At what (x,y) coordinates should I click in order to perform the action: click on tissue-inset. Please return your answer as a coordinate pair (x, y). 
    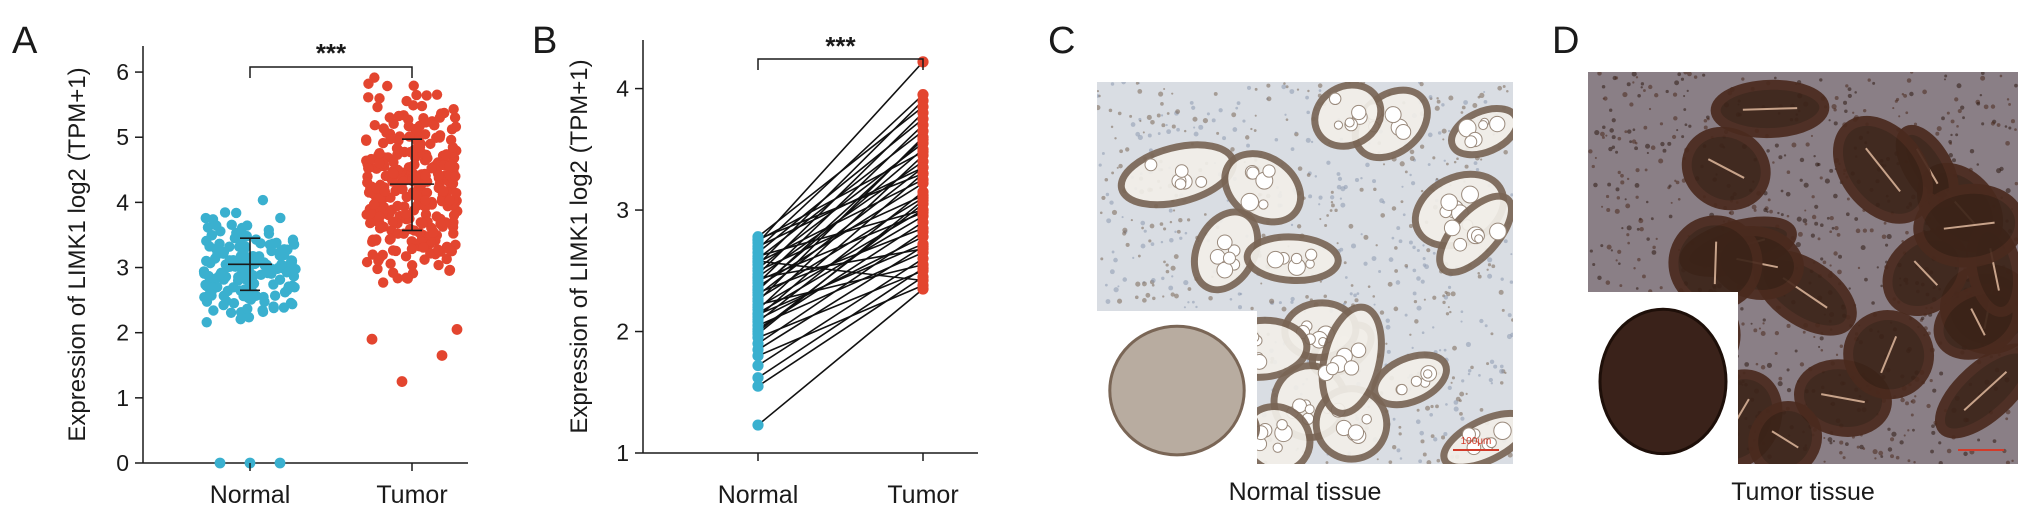
    Looking at the image, I should click on (1663, 378).